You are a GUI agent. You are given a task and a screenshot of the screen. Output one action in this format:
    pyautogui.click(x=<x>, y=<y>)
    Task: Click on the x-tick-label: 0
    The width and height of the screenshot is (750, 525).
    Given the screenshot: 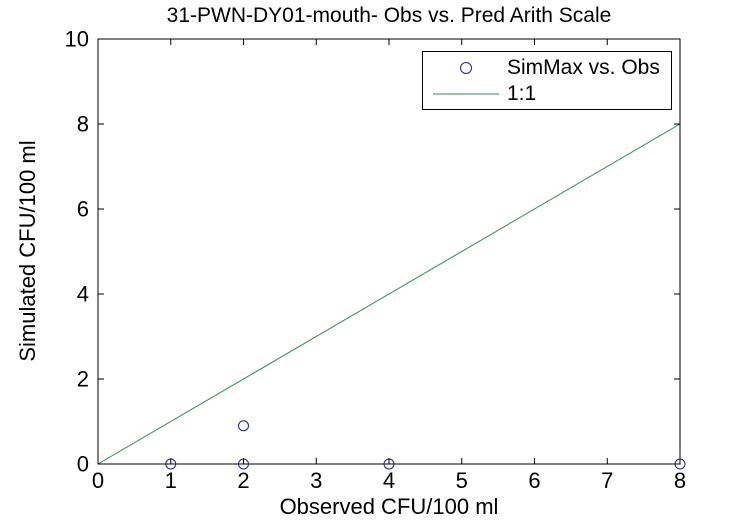 What is the action you would take?
    pyautogui.click(x=98, y=480)
    